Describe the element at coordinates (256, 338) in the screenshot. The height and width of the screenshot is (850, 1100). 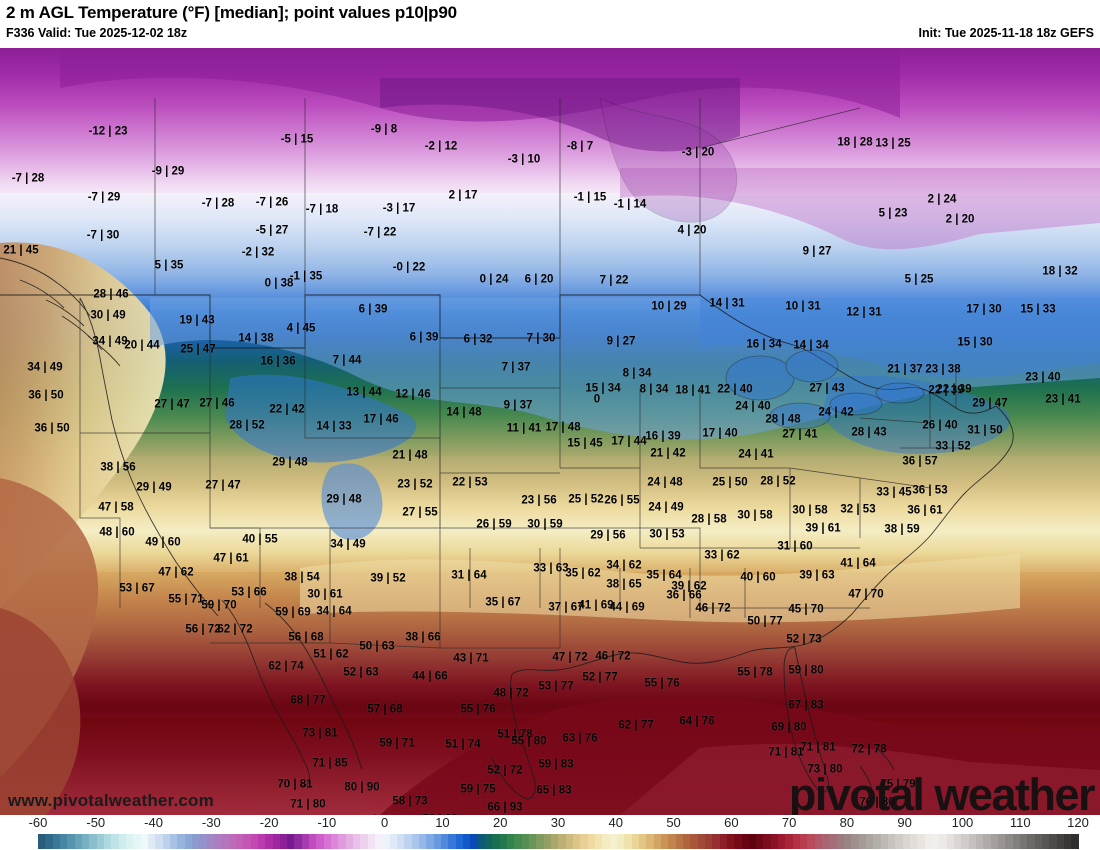
I see `point-value: 14 | 38` at that location.